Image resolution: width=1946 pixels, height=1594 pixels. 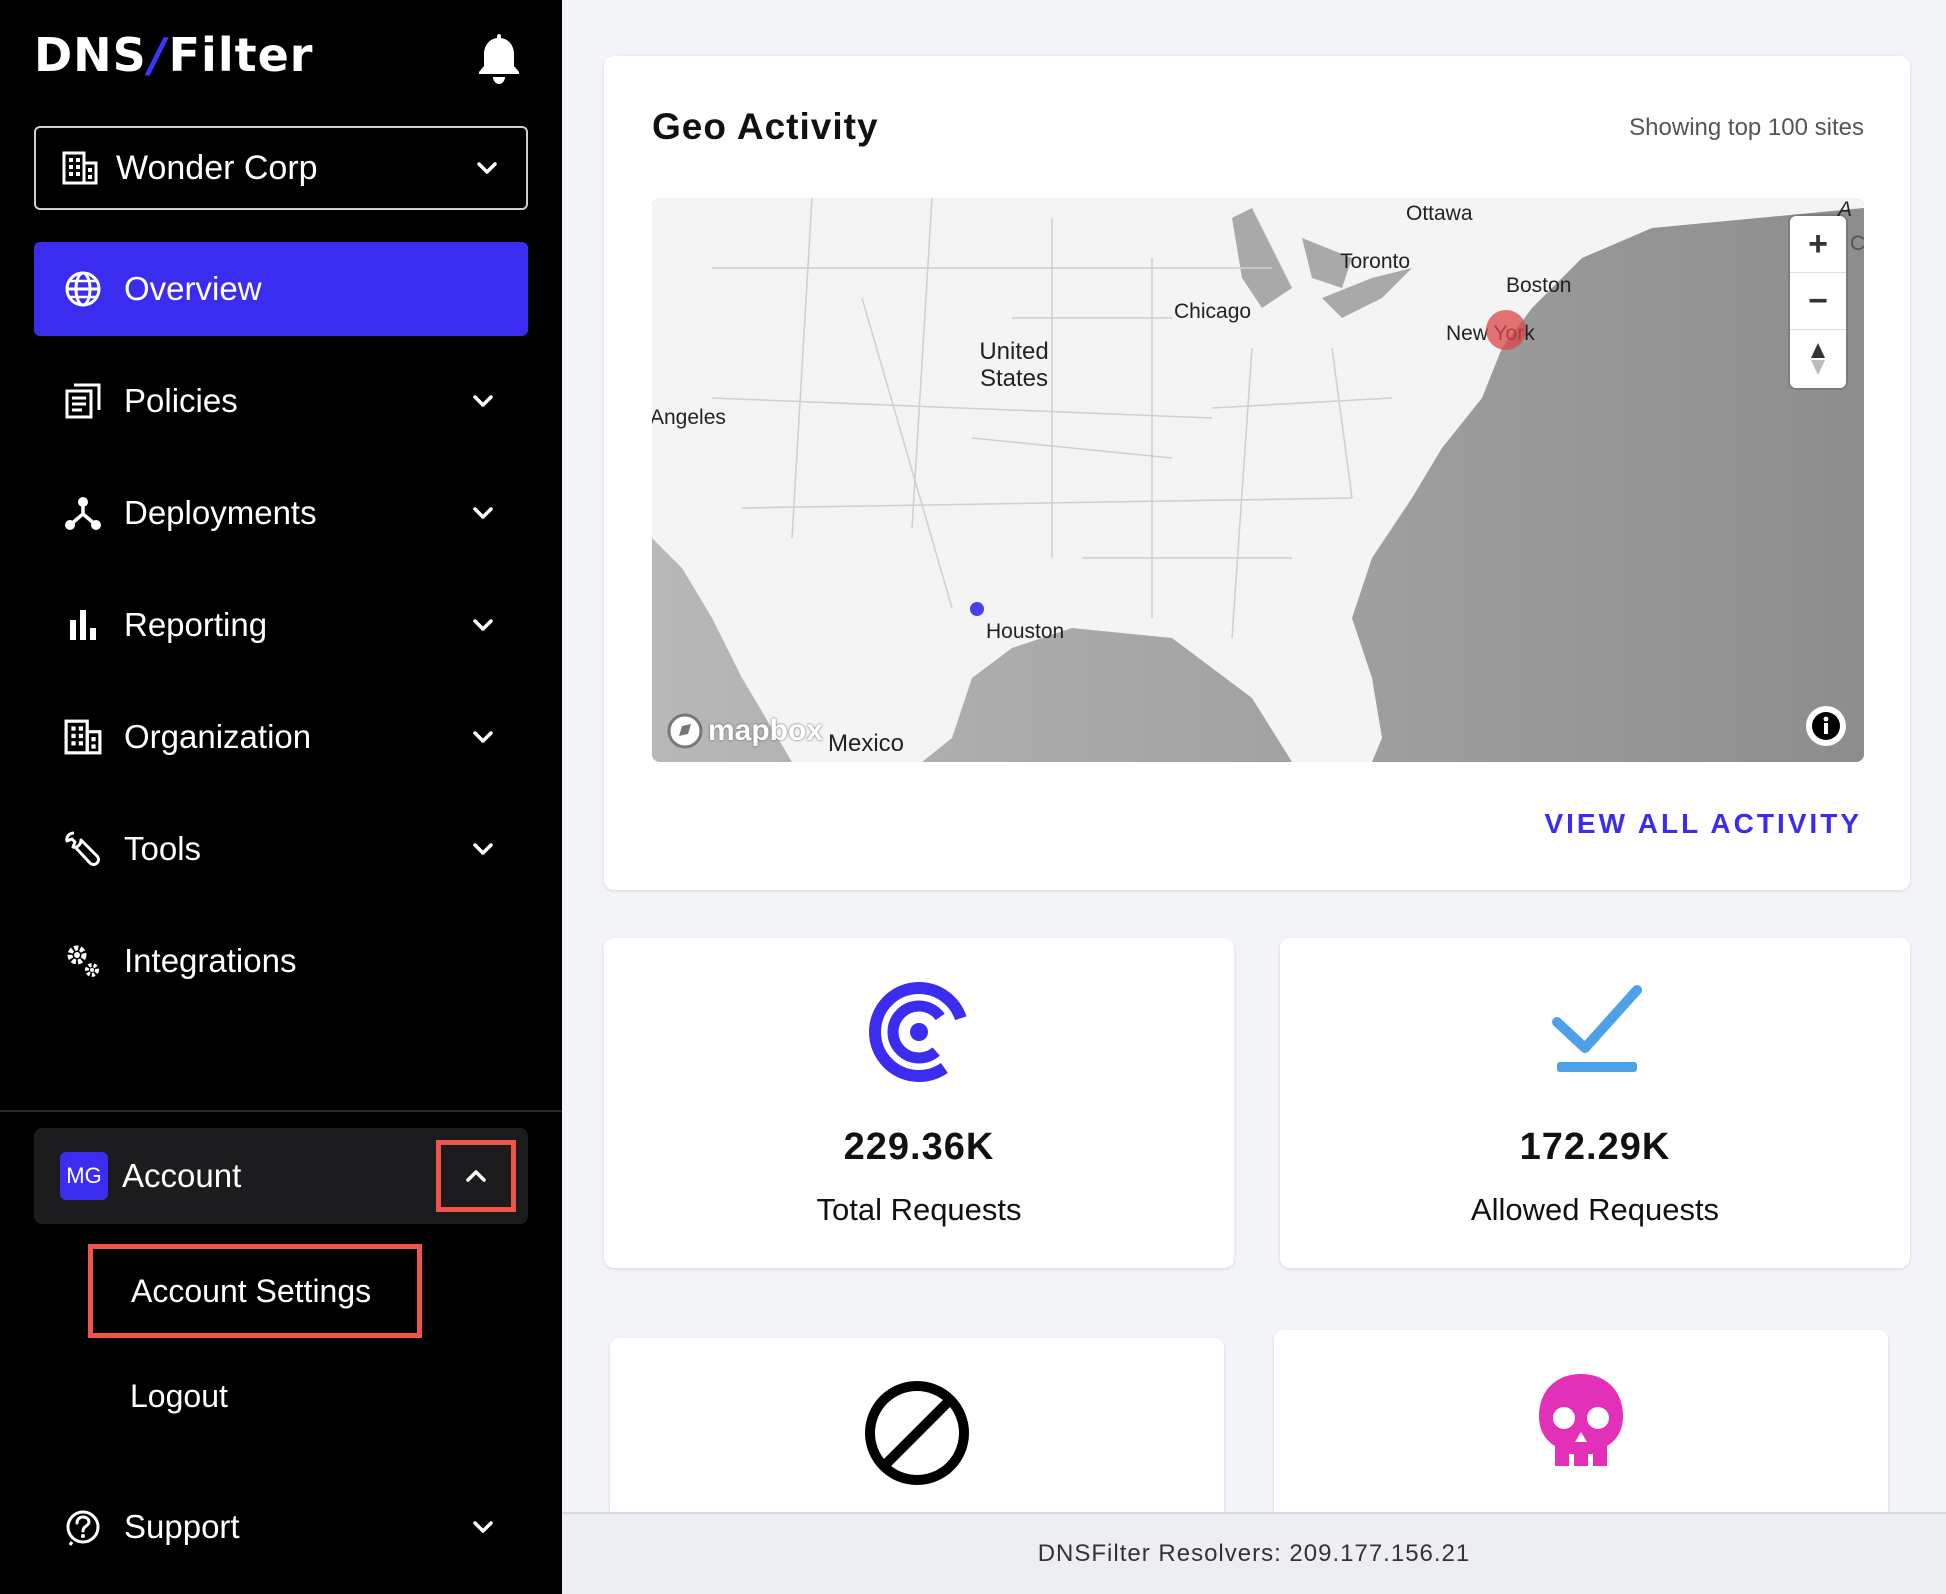 I want to click on sidebar-item-label: Policies, so click(x=181, y=400).